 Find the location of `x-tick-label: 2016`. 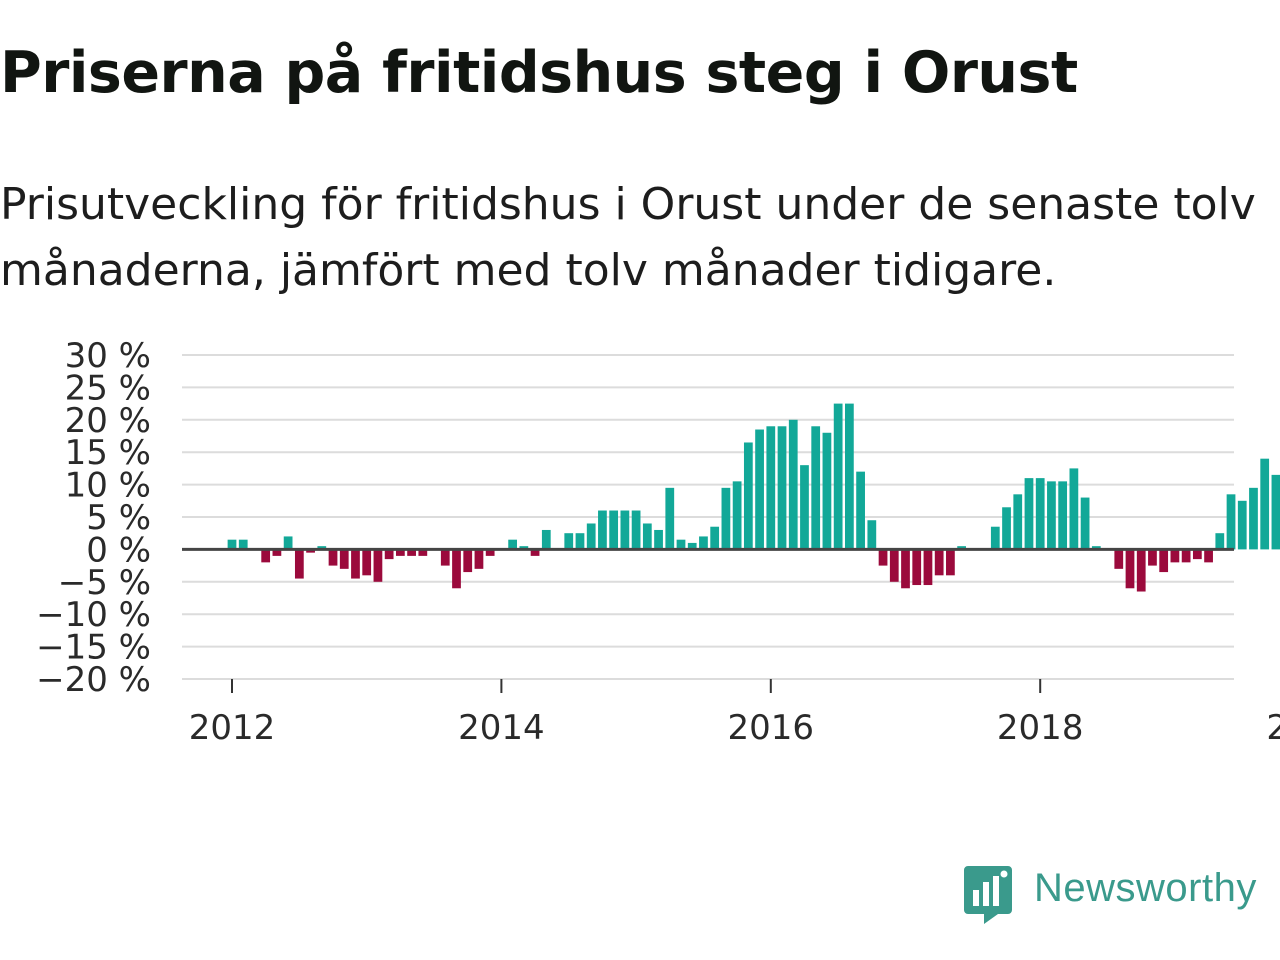

x-tick-label: 2016 is located at coordinates (771, 728).